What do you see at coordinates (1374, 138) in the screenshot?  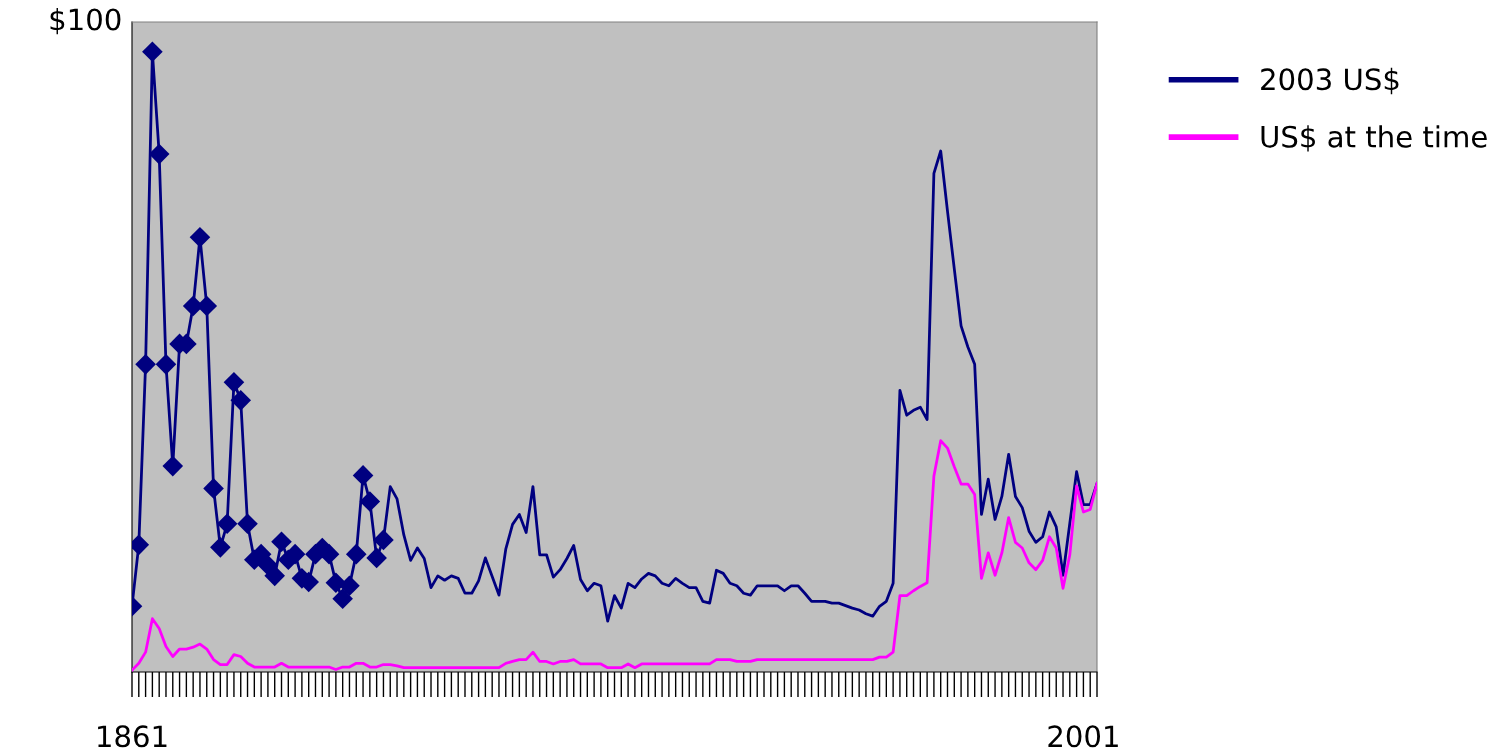 I see `legend-label: US$ at the time` at bounding box center [1374, 138].